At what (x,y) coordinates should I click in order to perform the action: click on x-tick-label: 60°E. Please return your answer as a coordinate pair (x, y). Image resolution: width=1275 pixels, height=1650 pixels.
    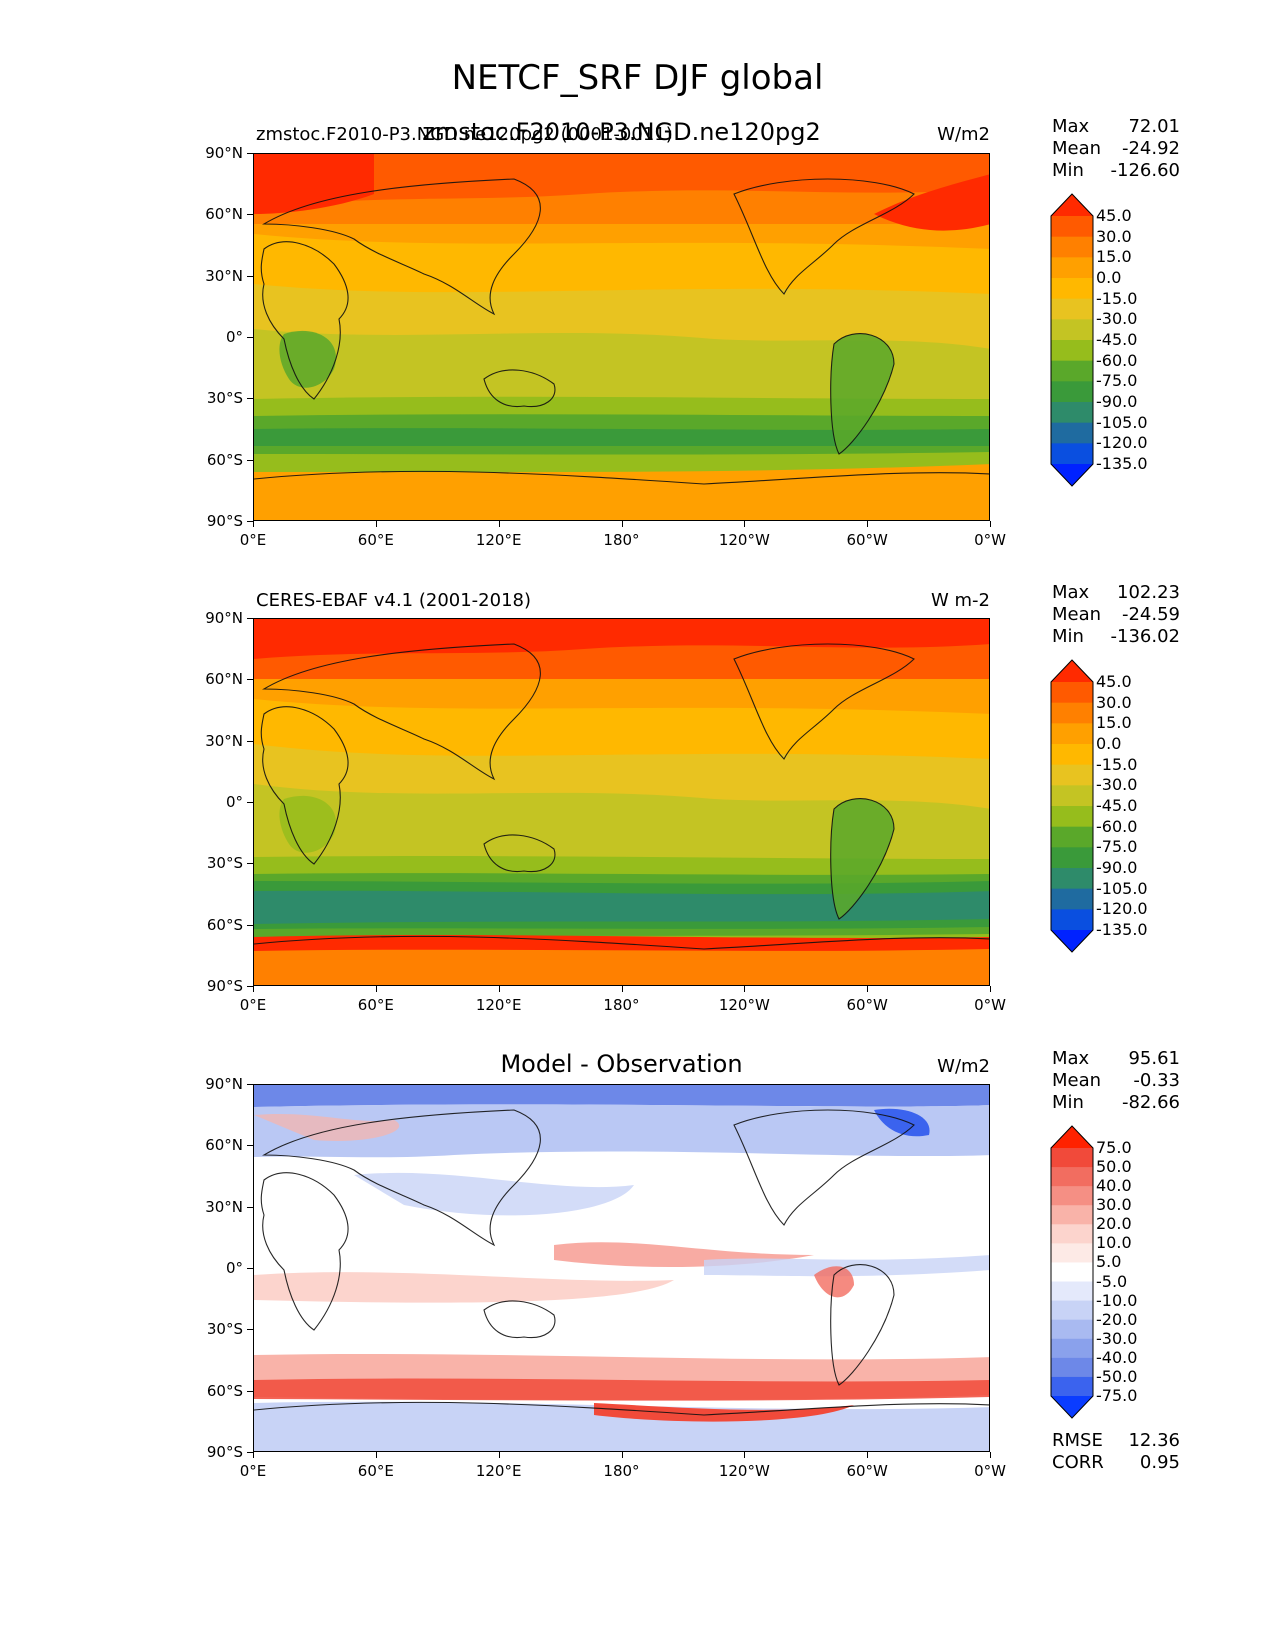
    Looking at the image, I should click on (375, 1005).